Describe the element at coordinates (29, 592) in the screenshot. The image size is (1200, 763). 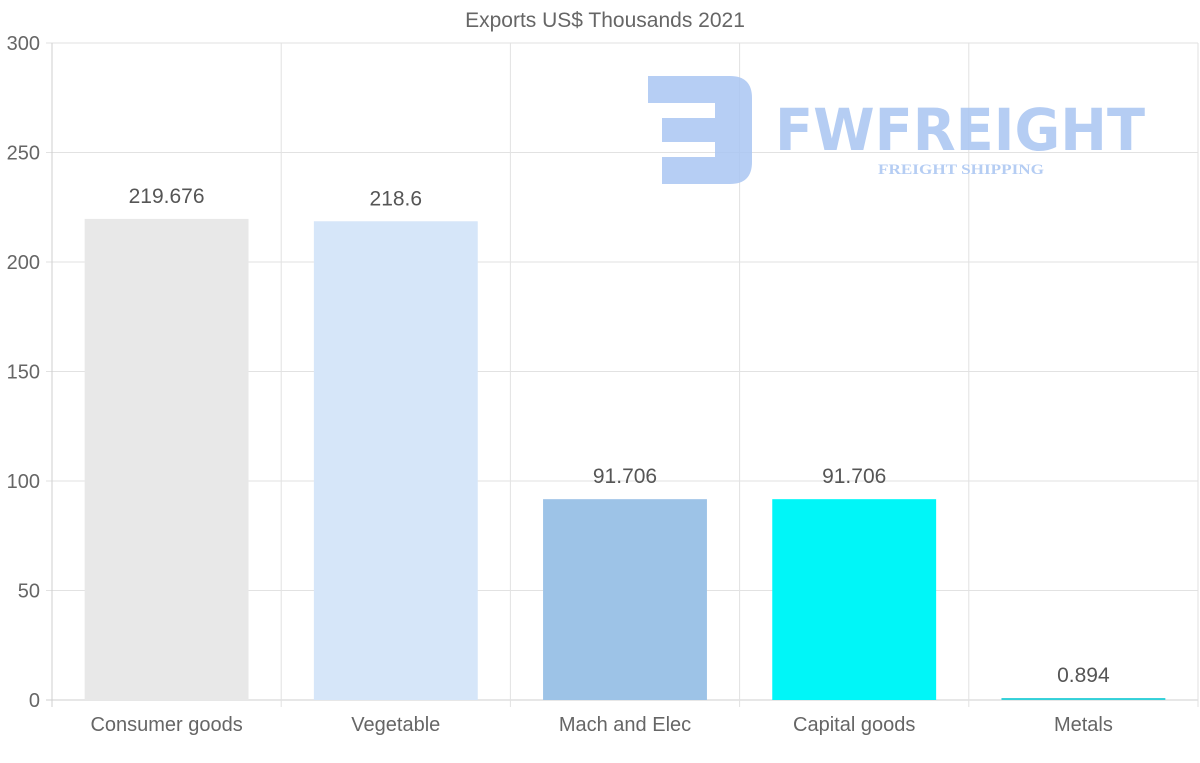
I see `y-tick-label: 50` at that location.